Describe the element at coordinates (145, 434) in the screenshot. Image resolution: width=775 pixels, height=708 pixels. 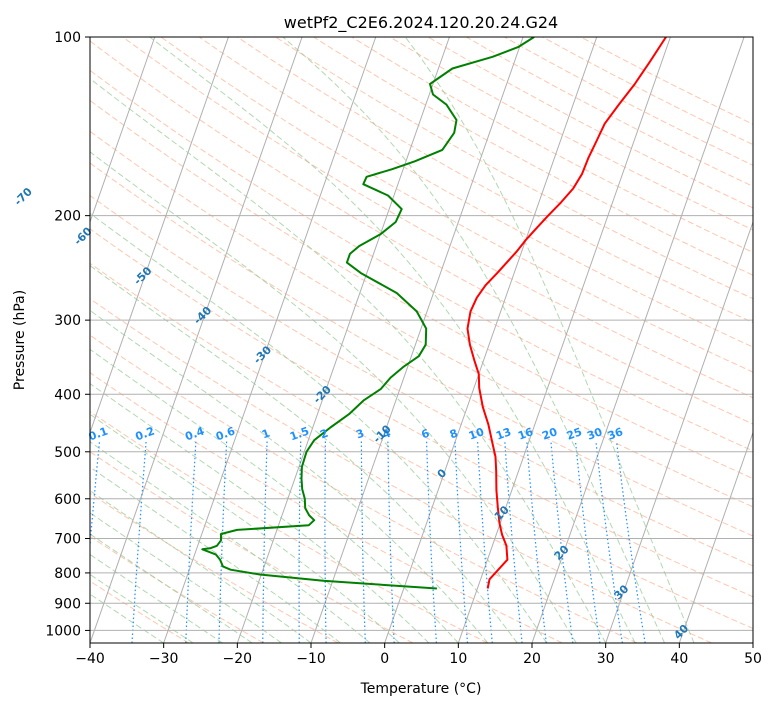
I see `mixing-ratio-label: 0.2` at that location.